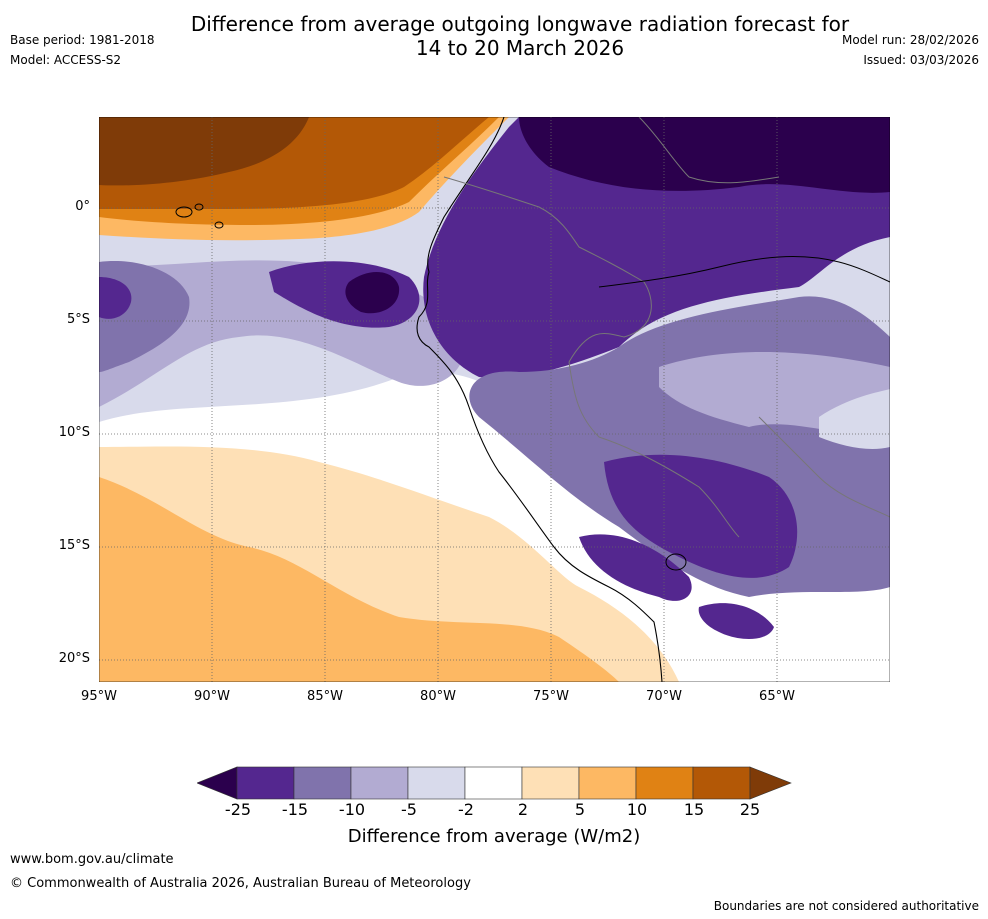 This screenshot has height=919, width=988. I want to click on colorbar-arrow-high, so click(770, 783).